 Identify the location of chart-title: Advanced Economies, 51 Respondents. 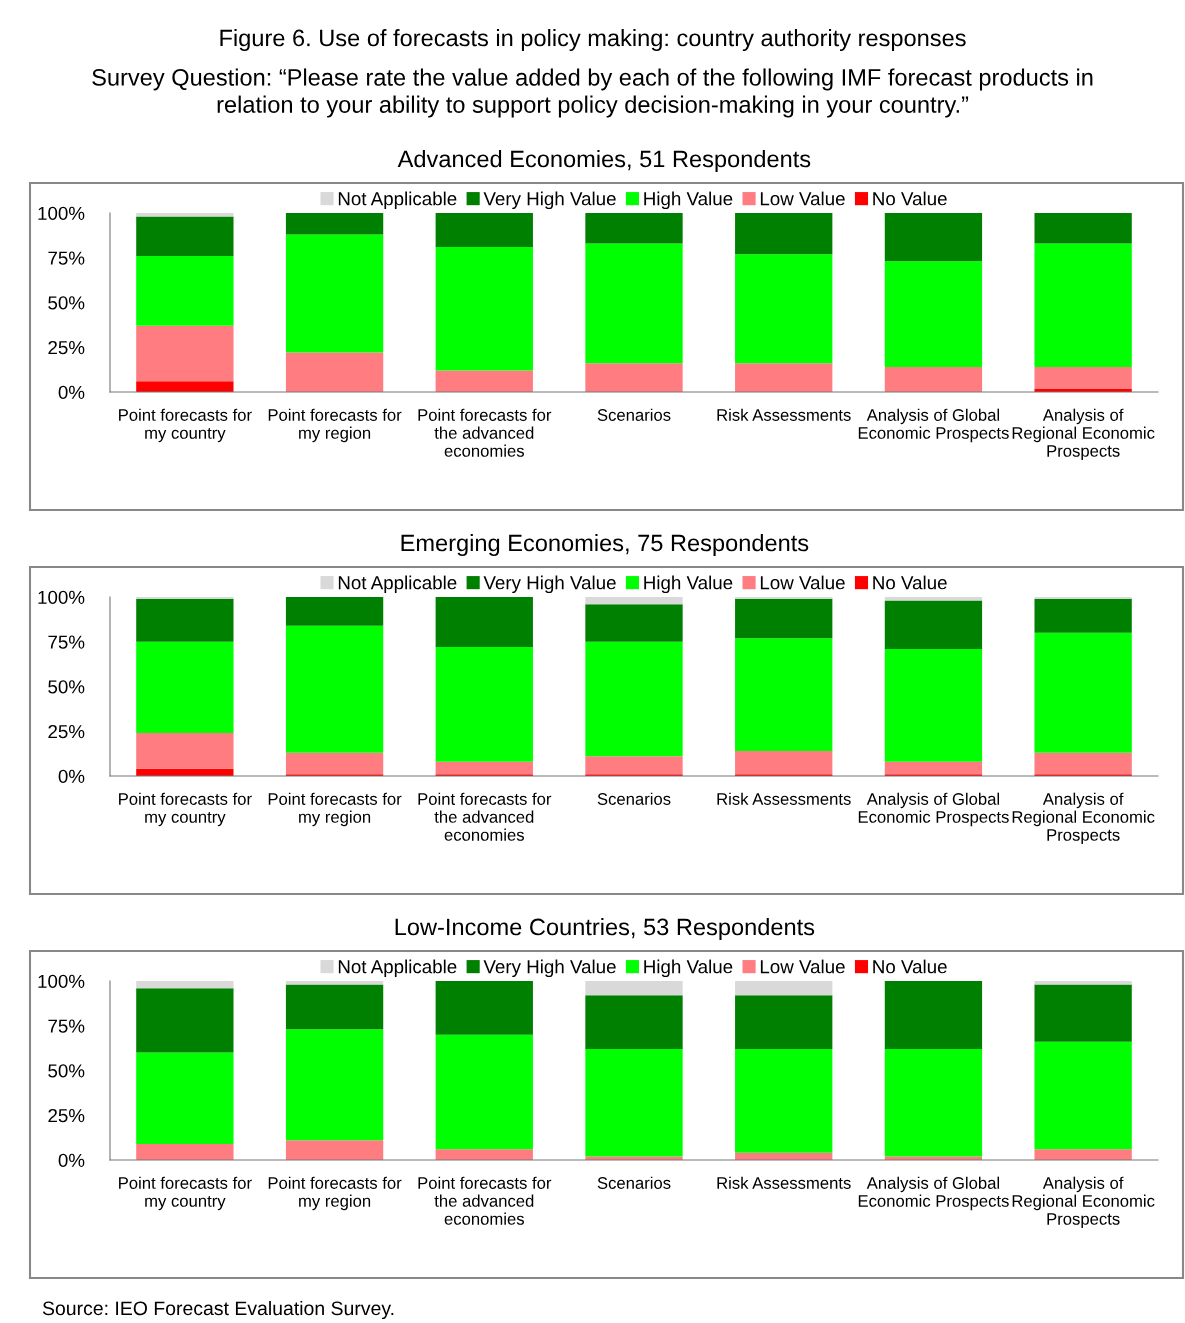
(604, 161).